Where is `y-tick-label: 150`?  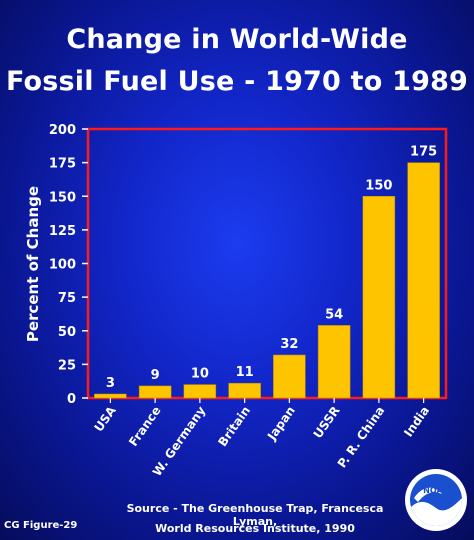 y-tick-label: 150 is located at coordinates (62, 197).